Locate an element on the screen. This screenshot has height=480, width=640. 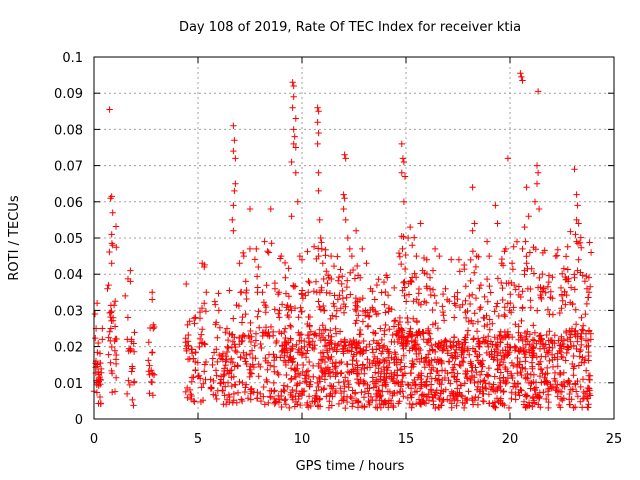
y-tick-label: 0.07 is located at coordinates (68, 167).